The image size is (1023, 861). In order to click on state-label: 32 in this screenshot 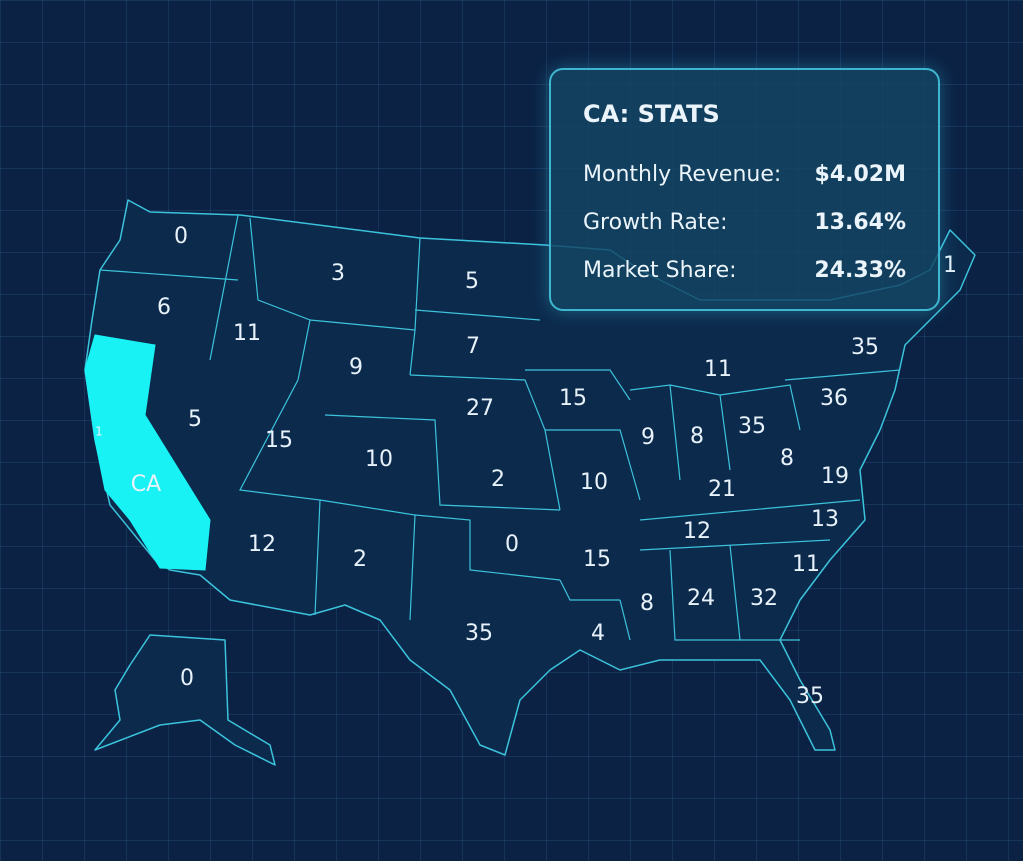, I will do `click(764, 598)`.